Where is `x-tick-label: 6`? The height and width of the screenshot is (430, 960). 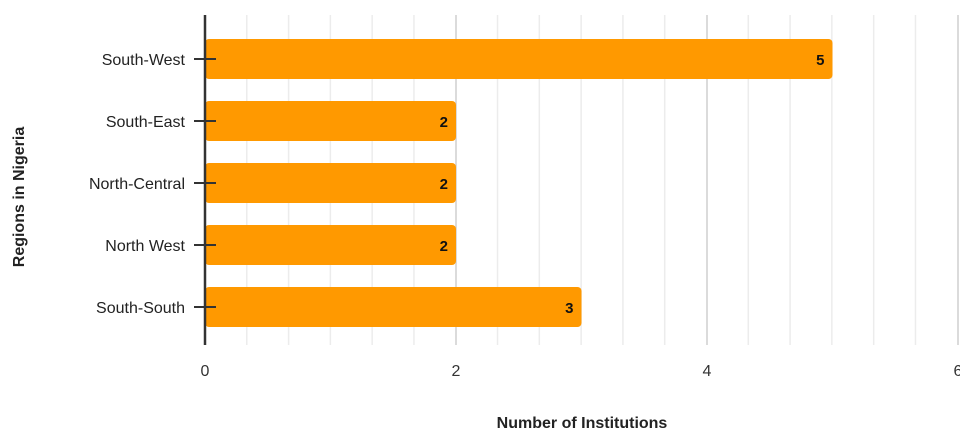
x-tick-label: 6 is located at coordinates (957, 371).